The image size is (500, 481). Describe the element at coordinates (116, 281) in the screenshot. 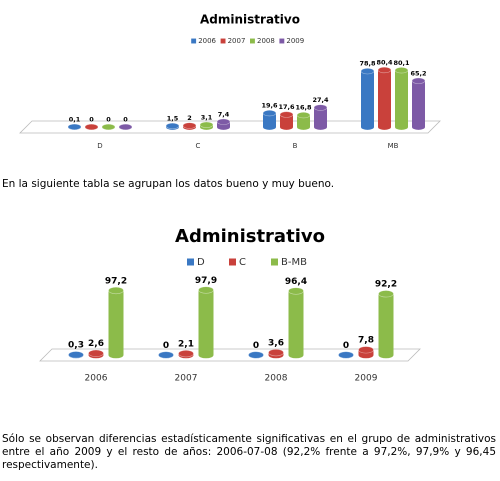

I see `value-label: 97,2` at that location.